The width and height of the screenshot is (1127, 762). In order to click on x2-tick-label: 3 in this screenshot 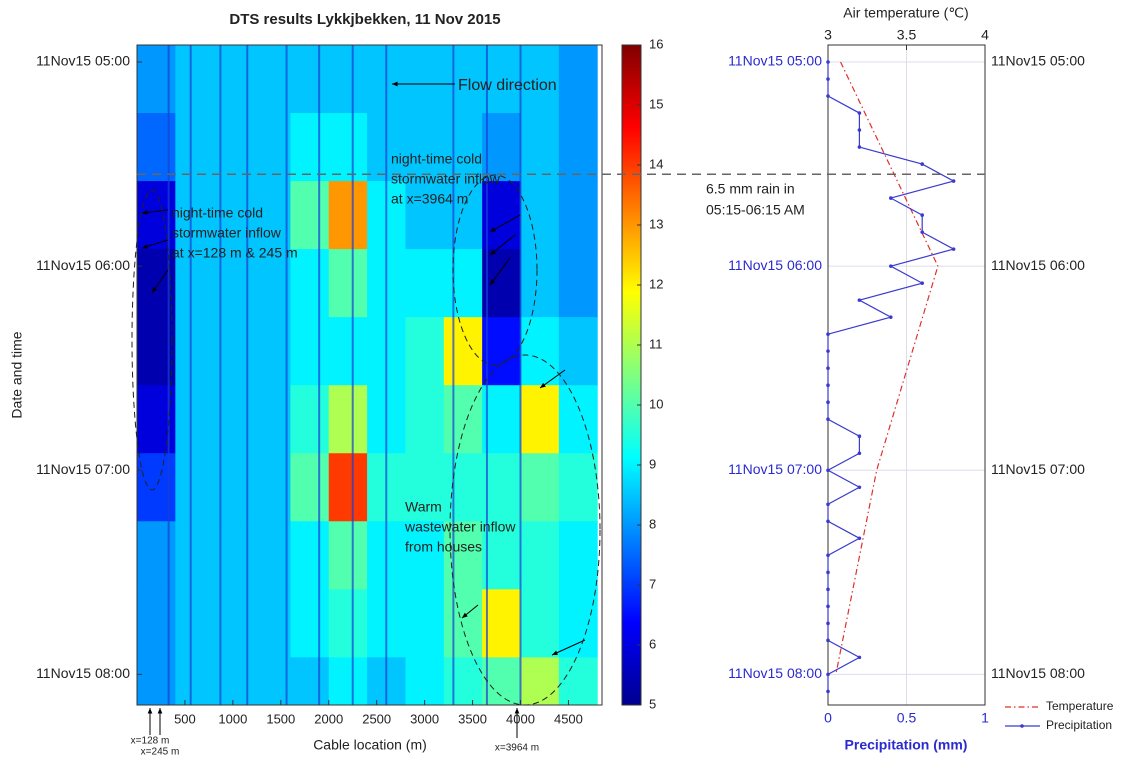, I will do `click(828, 35)`.